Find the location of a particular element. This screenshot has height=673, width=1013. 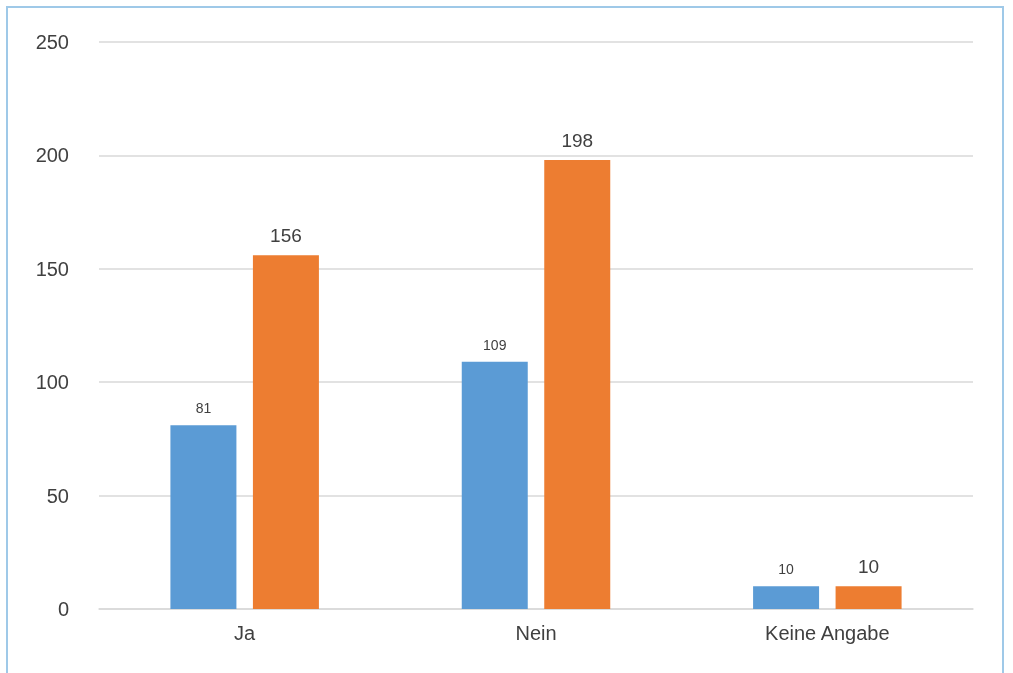

y-tick-label: 100 is located at coordinates (52, 382).